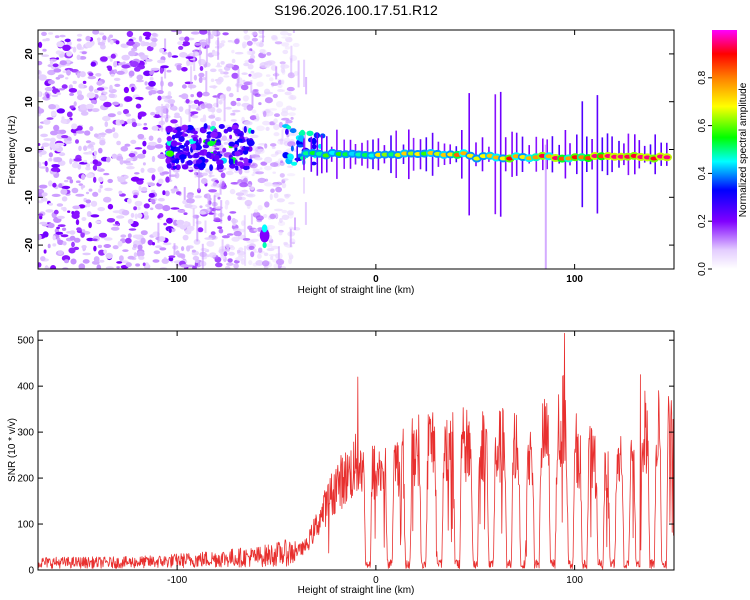 Image resolution: width=750 pixels, height=600 pixels. I want to click on spectrogram-blob, so click(264, 228).